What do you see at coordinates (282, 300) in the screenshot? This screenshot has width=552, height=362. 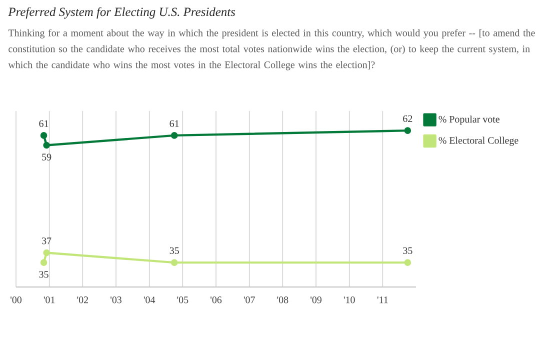 I see `x-tick-label: '08` at bounding box center [282, 300].